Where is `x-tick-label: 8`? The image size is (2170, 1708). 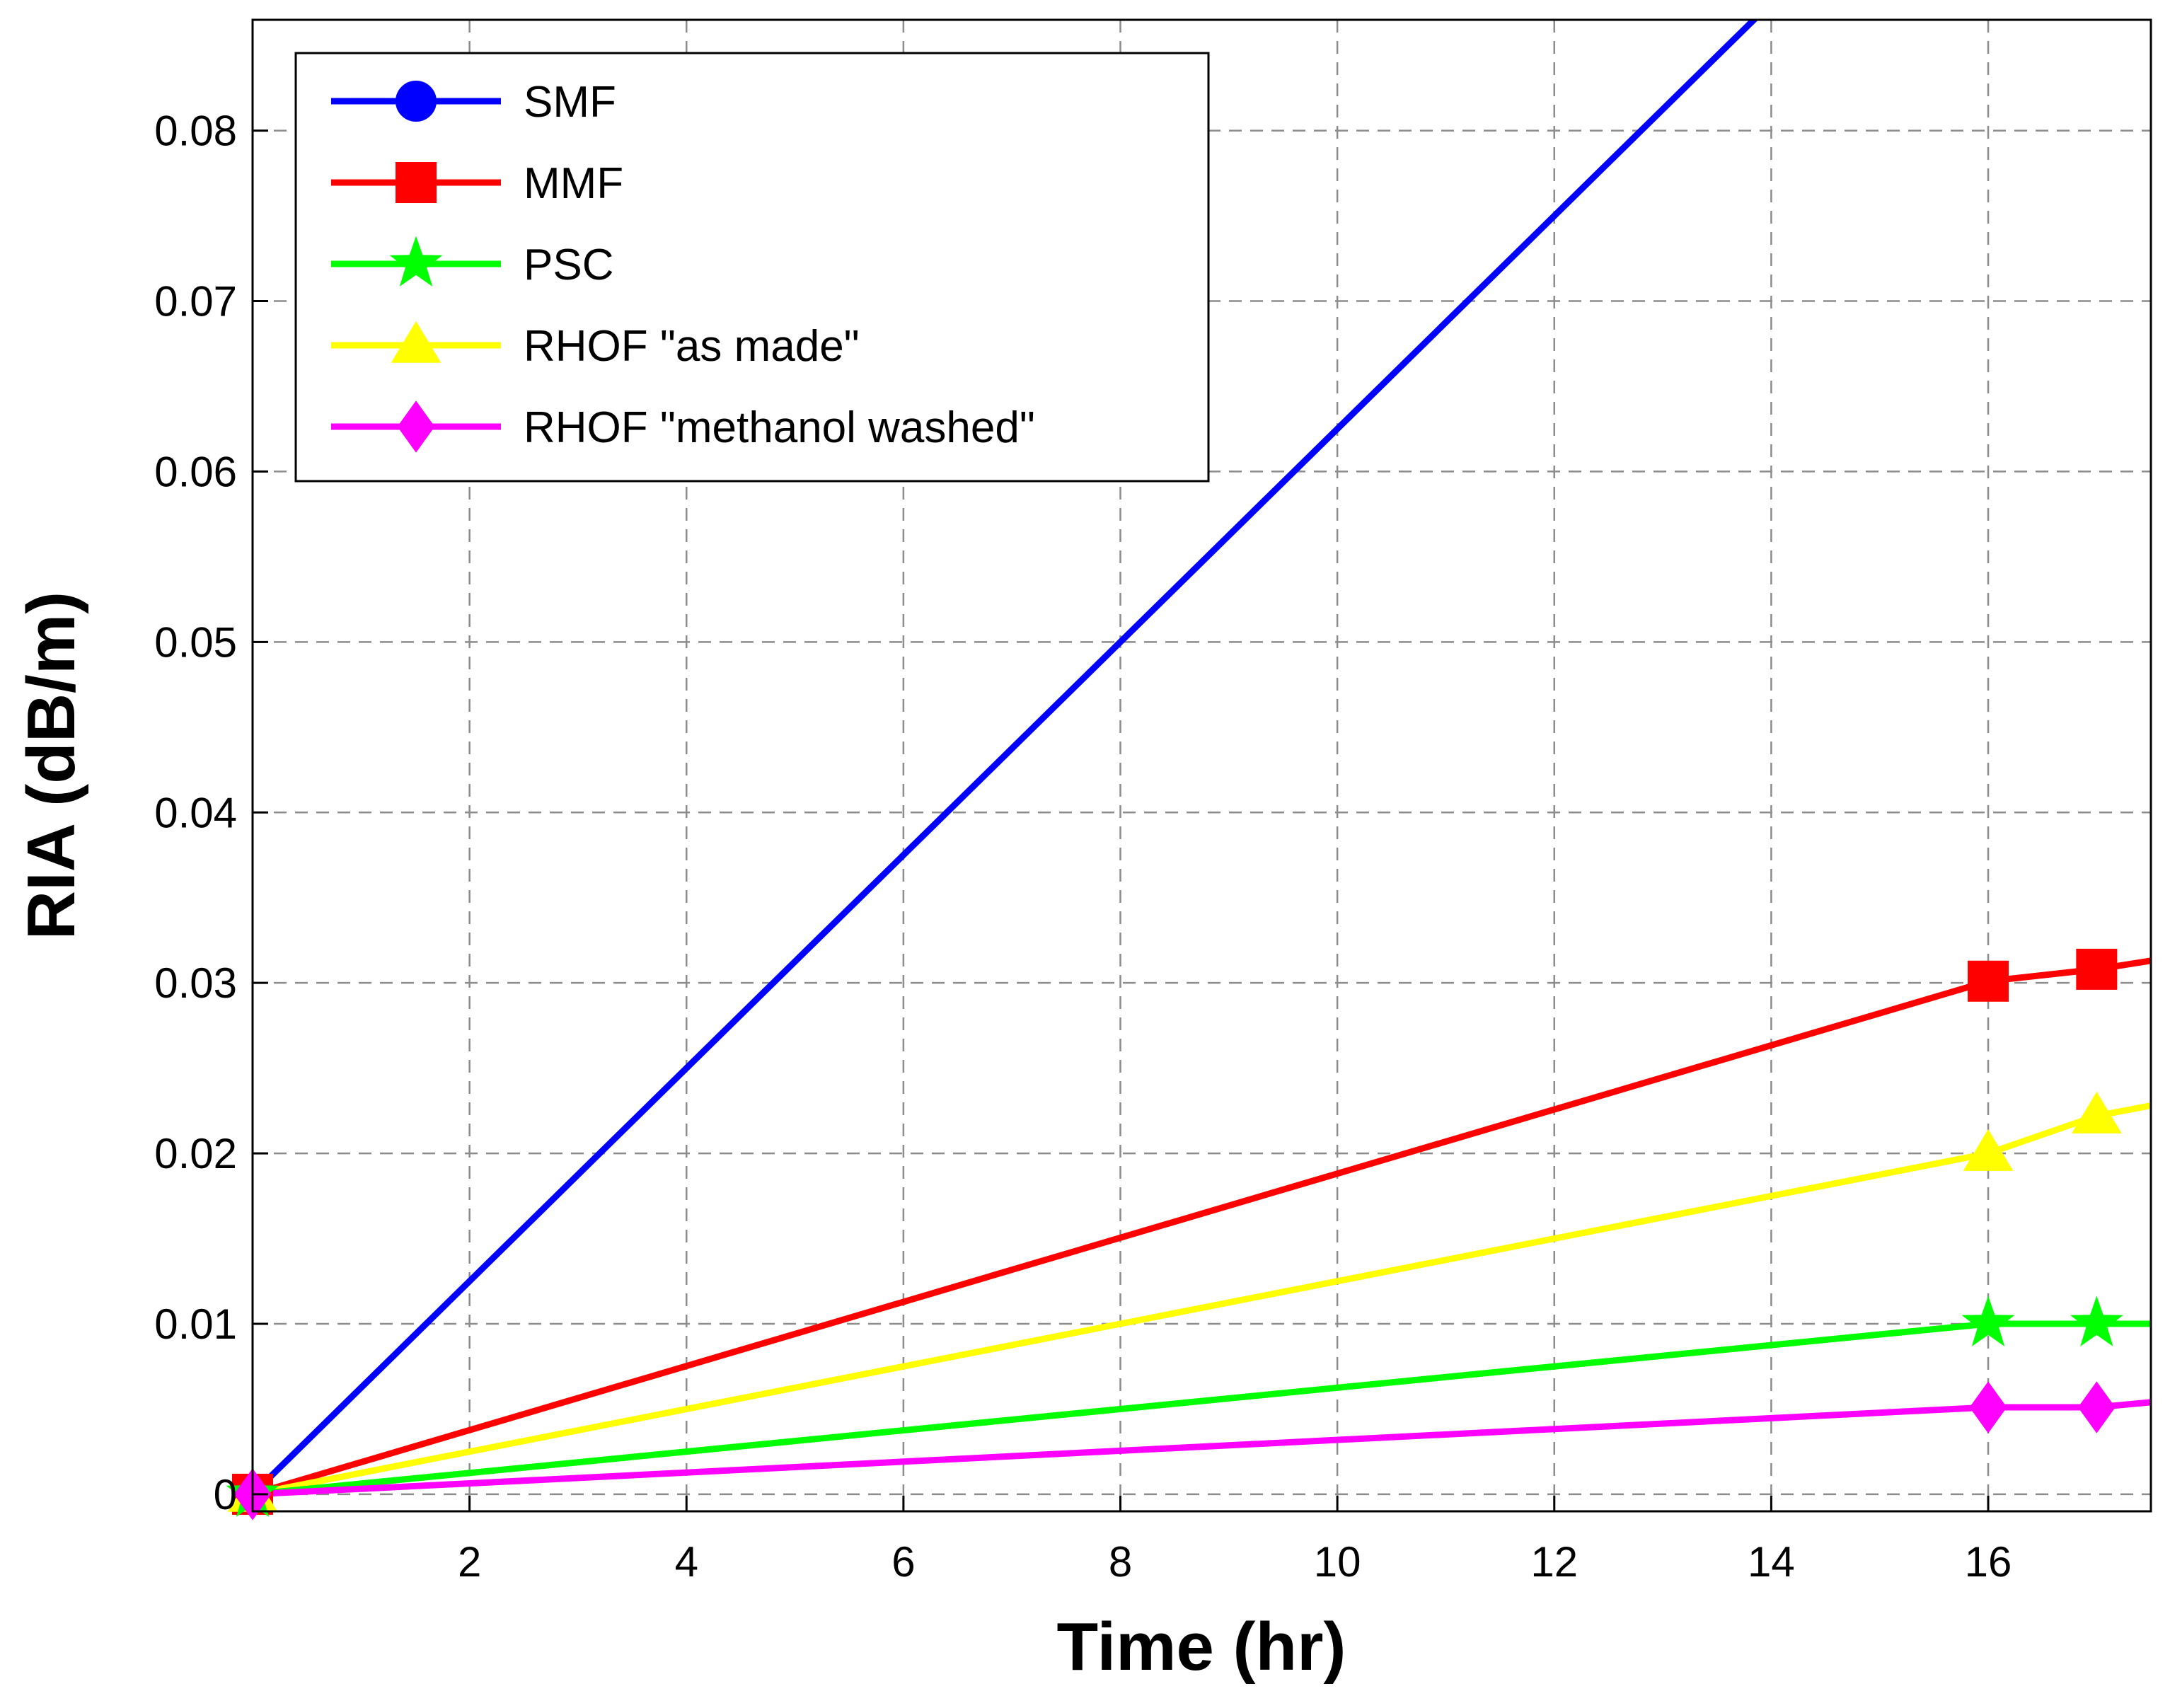 x-tick-label: 8 is located at coordinates (1120, 1562).